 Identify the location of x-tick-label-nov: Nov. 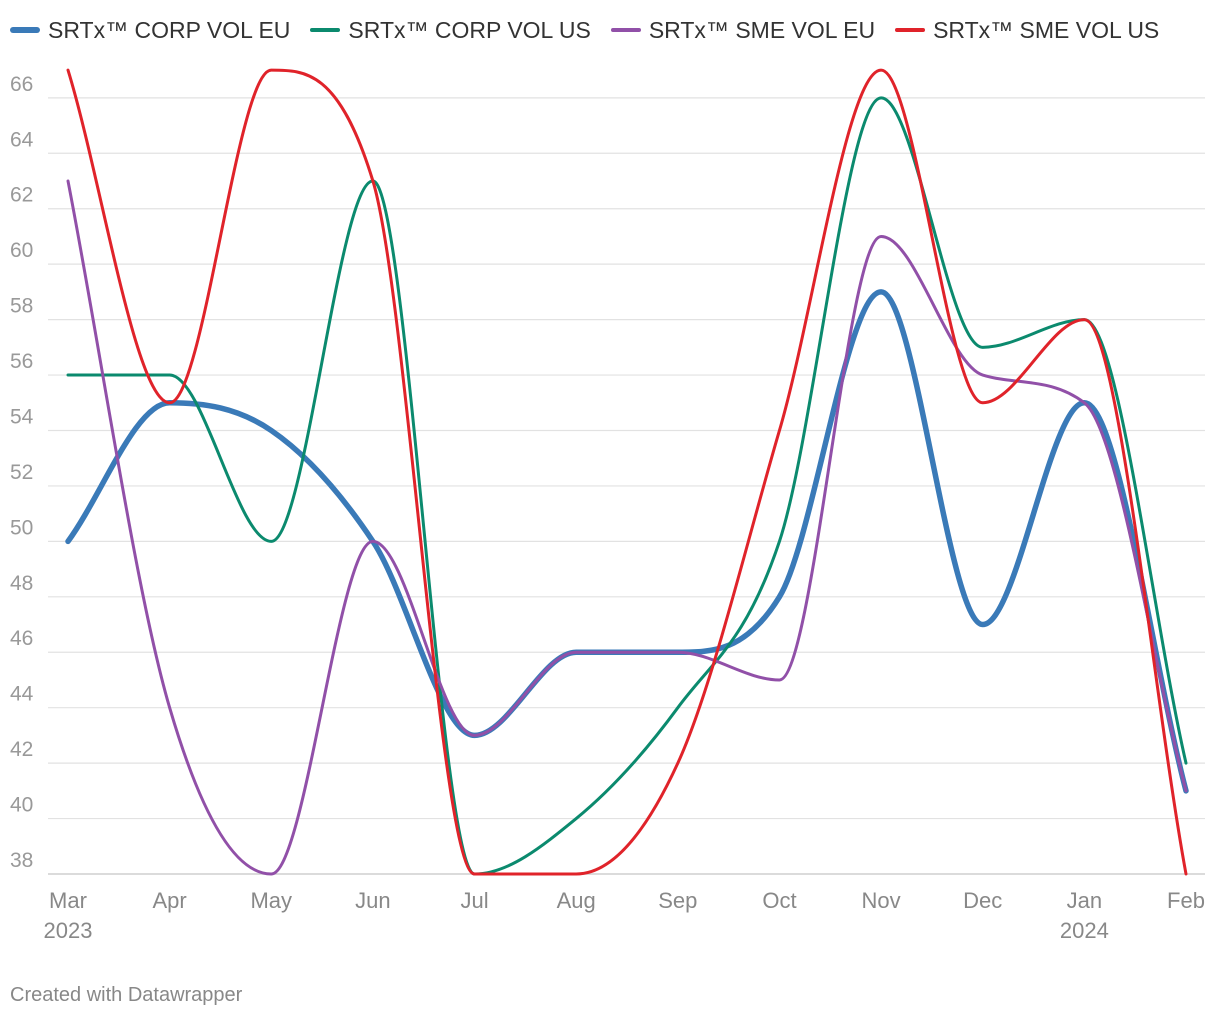
(881, 900).